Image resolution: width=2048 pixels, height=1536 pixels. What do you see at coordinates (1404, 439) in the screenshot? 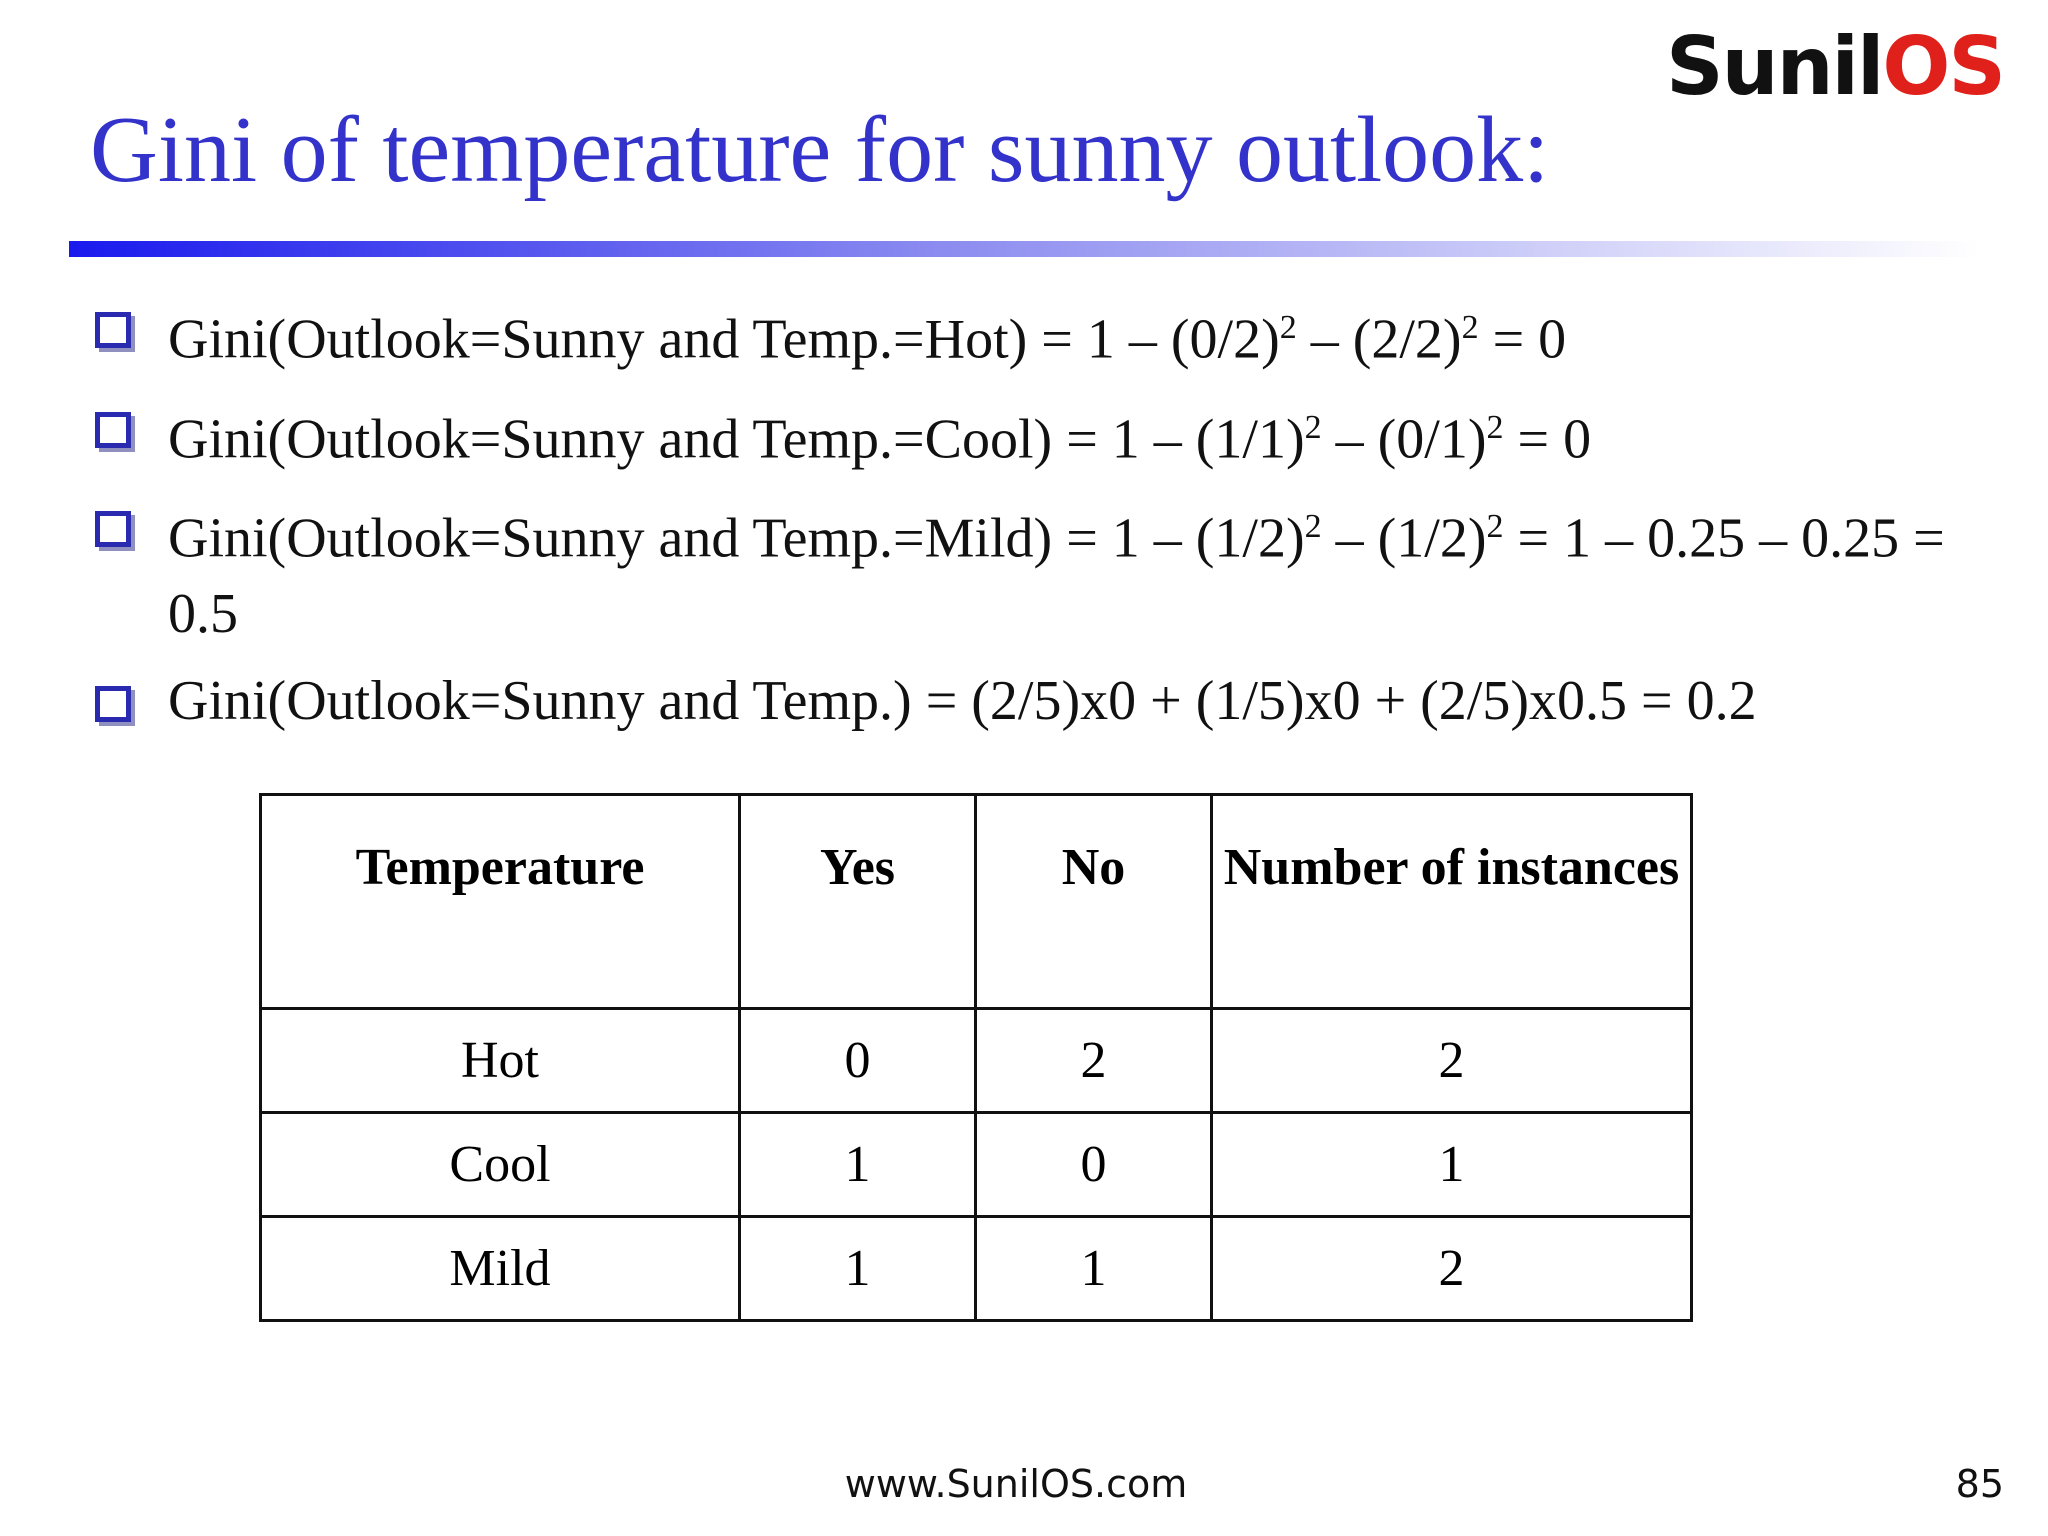
I see `bullet-text: – (0/1)` at bounding box center [1404, 439].